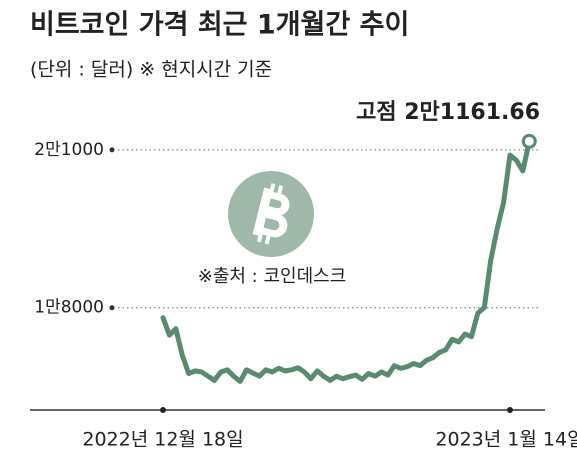 The height and width of the screenshot is (460, 577). Describe the element at coordinates (506, 440) in the screenshot. I see `x-tick-label: 2023년 1월 14일` at that location.